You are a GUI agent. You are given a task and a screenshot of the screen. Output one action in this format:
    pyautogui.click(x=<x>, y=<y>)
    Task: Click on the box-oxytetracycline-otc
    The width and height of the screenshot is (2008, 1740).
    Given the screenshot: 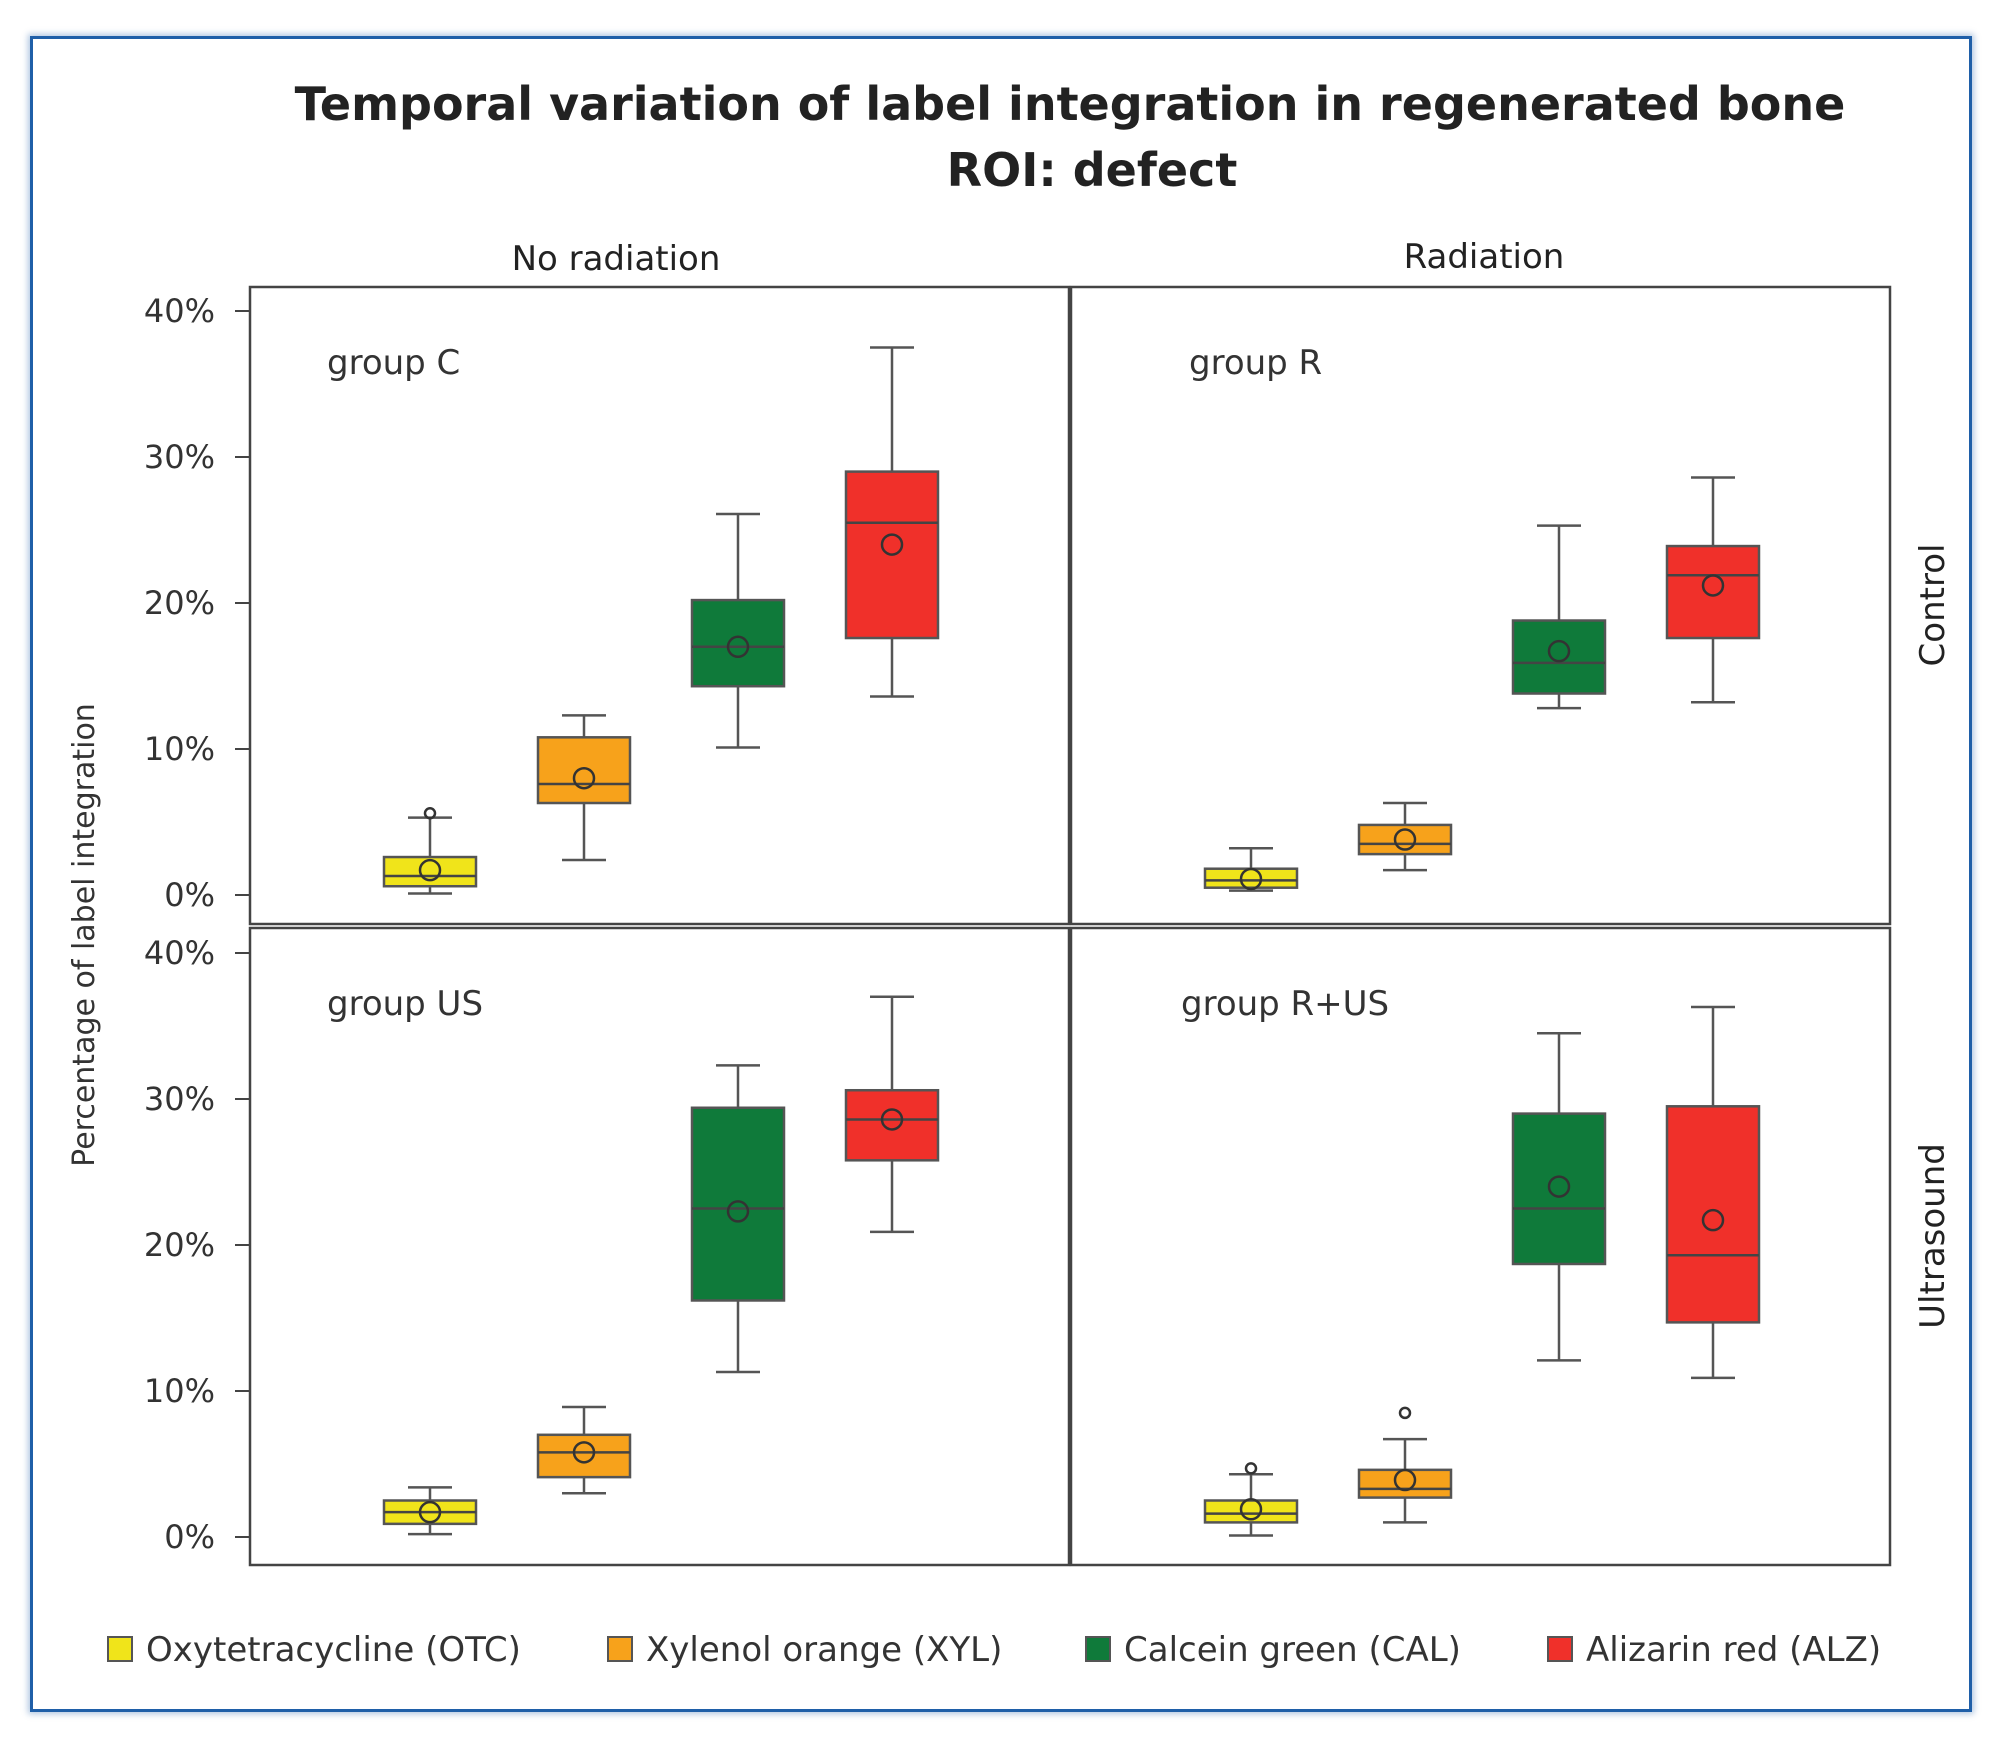 What is the action you would take?
    pyautogui.click(x=1251, y=878)
    